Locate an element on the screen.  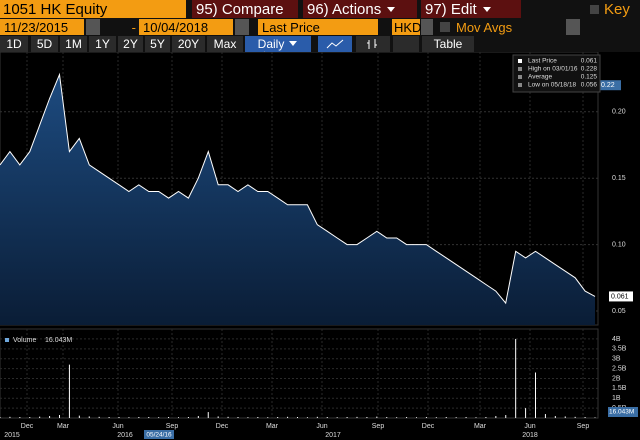
end-date: 10/04/2018 is located at coordinates (186, 27).